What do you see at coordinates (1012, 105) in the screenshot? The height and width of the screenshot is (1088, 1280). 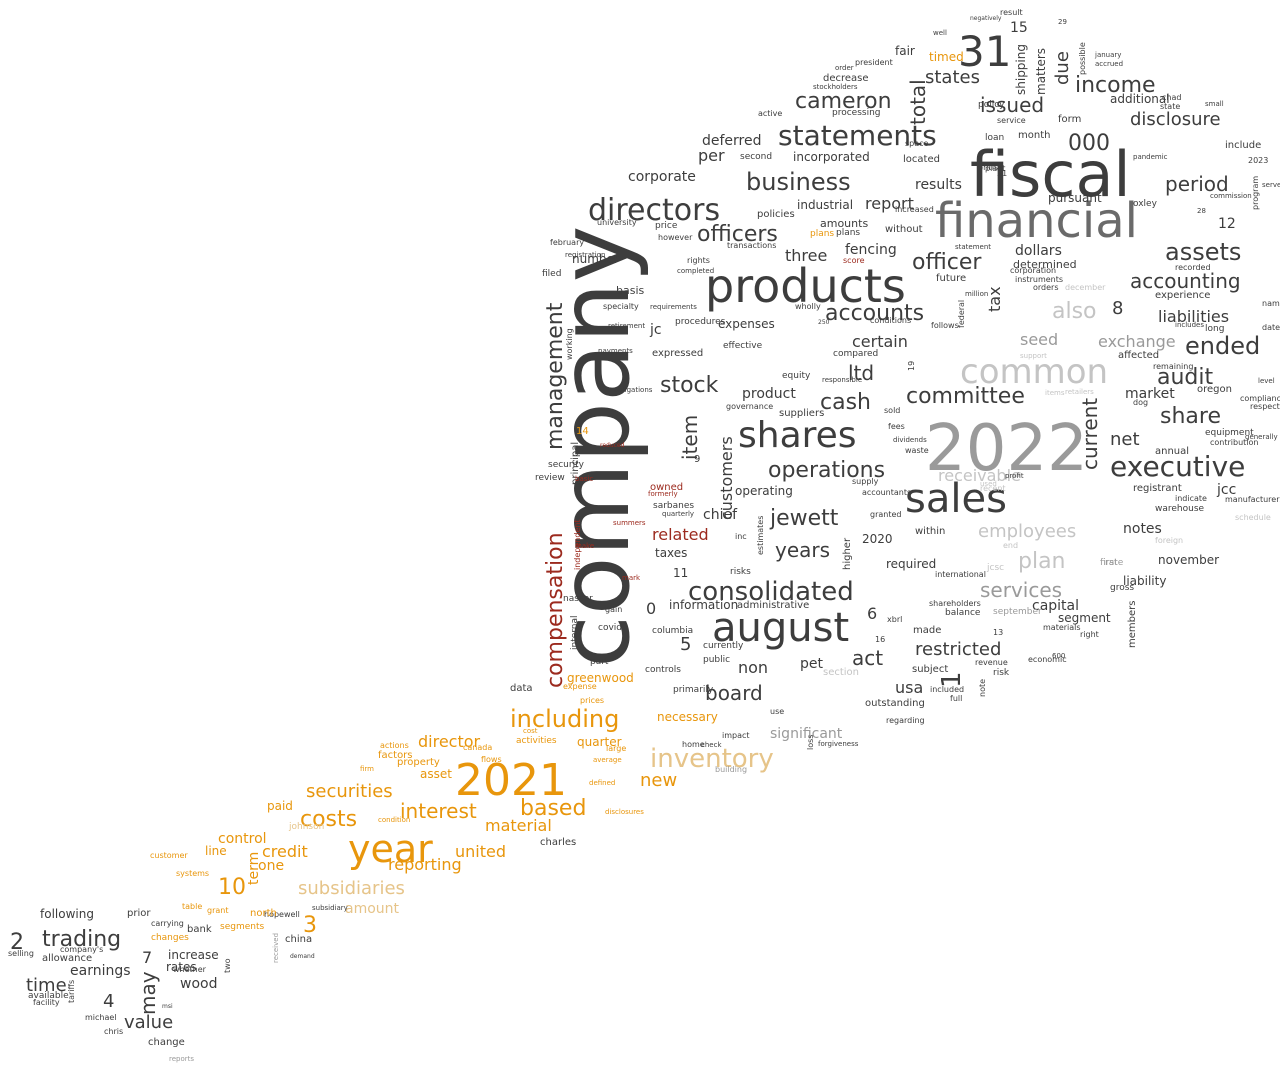 I see `cloud-word: issued` at bounding box center [1012, 105].